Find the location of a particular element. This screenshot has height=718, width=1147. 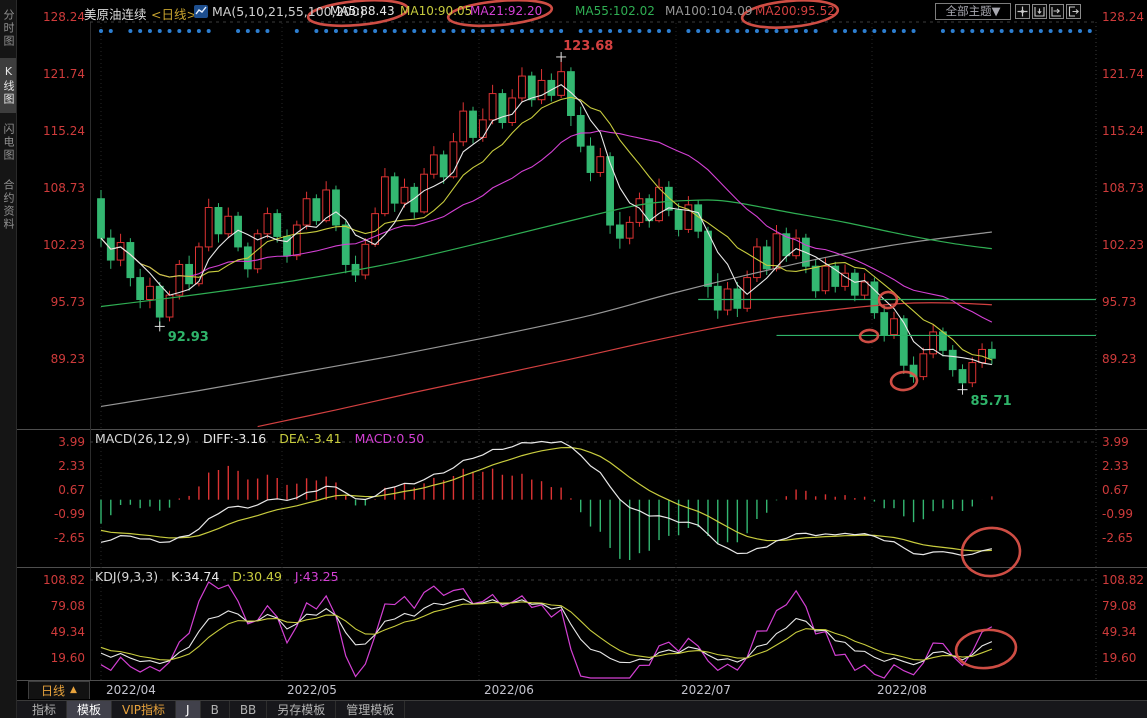

kdj-header: KDJ(9,3,3) K:34.74 D:30.49 J:43.25 is located at coordinates (217, 576).